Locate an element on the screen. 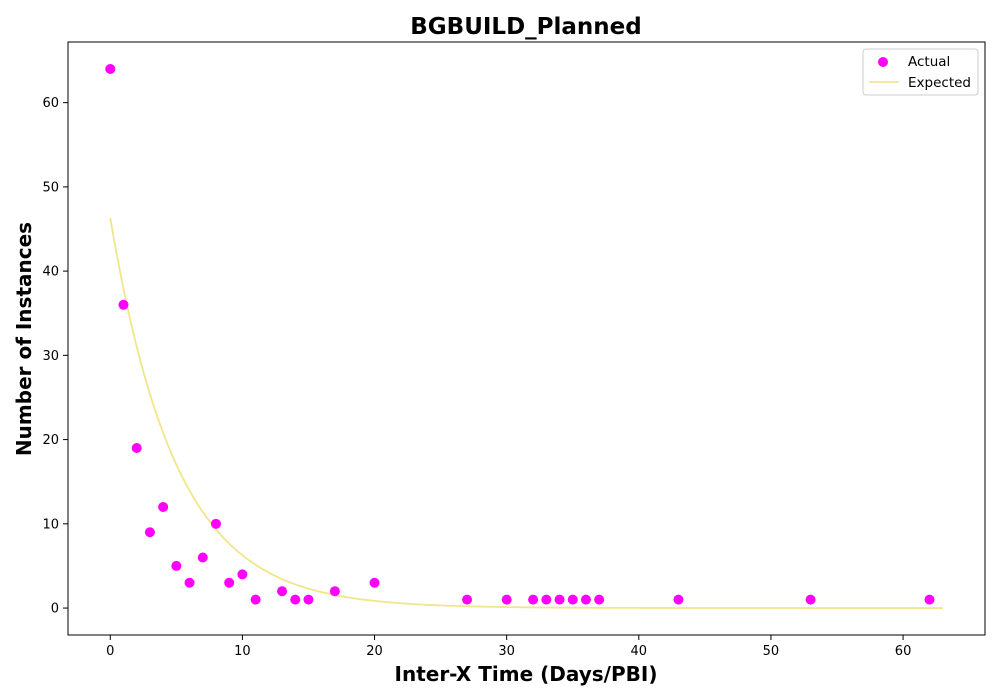 The width and height of the screenshot is (1000, 700). legend-box is located at coordinates (920, 72).